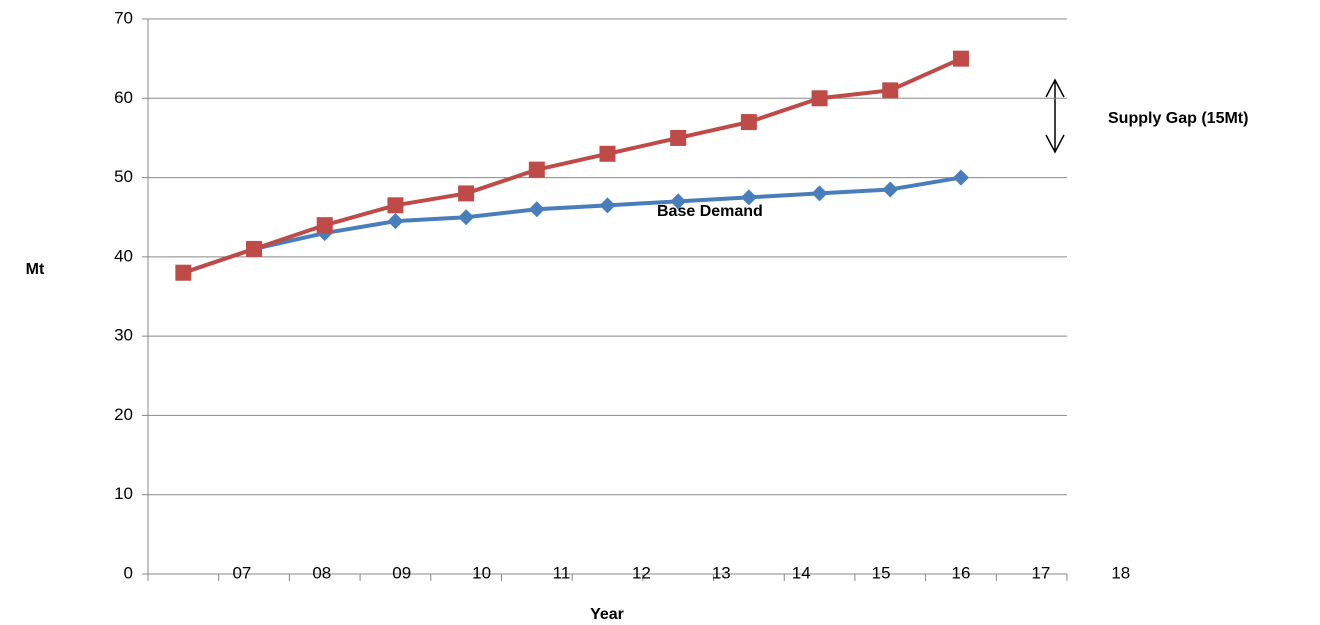 The image size is (1320, 625). Describe the element at coordinates (241, 572) in the screenshot. I see `x-tick-label: 07` at that location.